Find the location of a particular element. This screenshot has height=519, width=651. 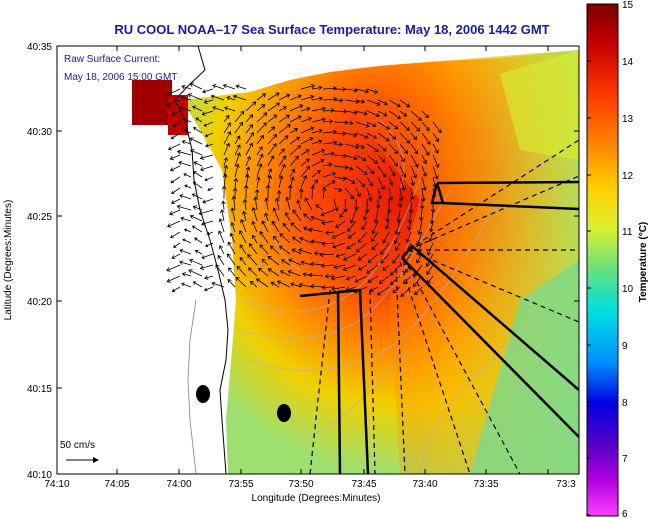

colorbar-tick: 10 is located at coordinates (628, 289).